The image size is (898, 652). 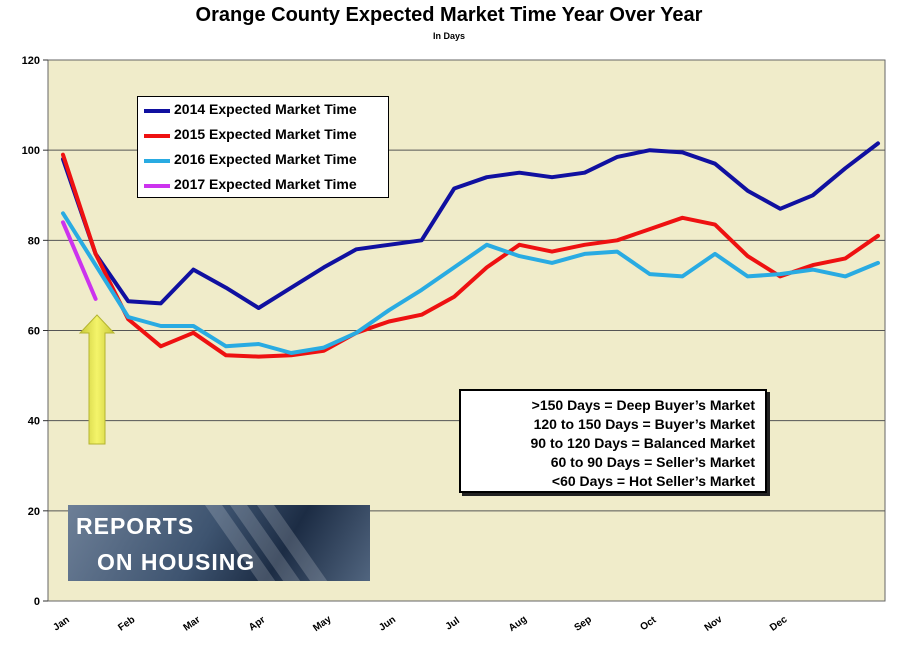 I want to click on x-tick-label: Nov, so click(x=714, y=624).